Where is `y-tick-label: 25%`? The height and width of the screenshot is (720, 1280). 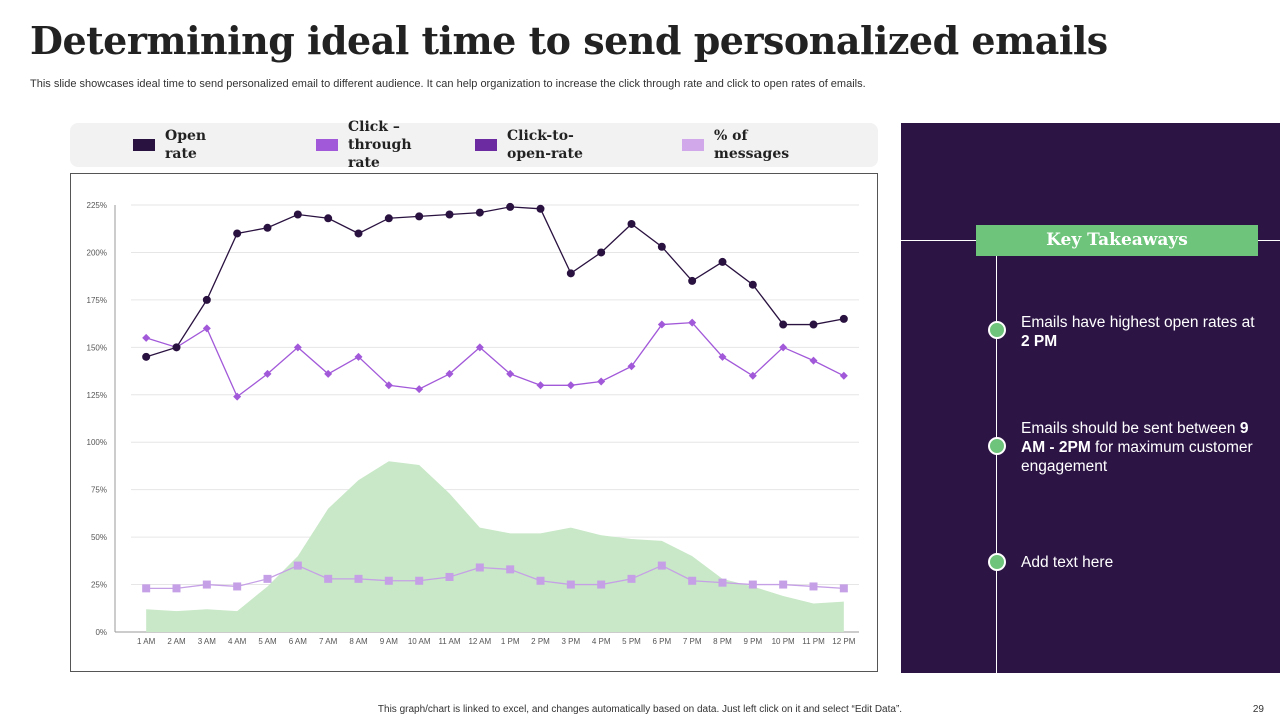 y-tick-label: 25% is located at coordinates (99, 585).